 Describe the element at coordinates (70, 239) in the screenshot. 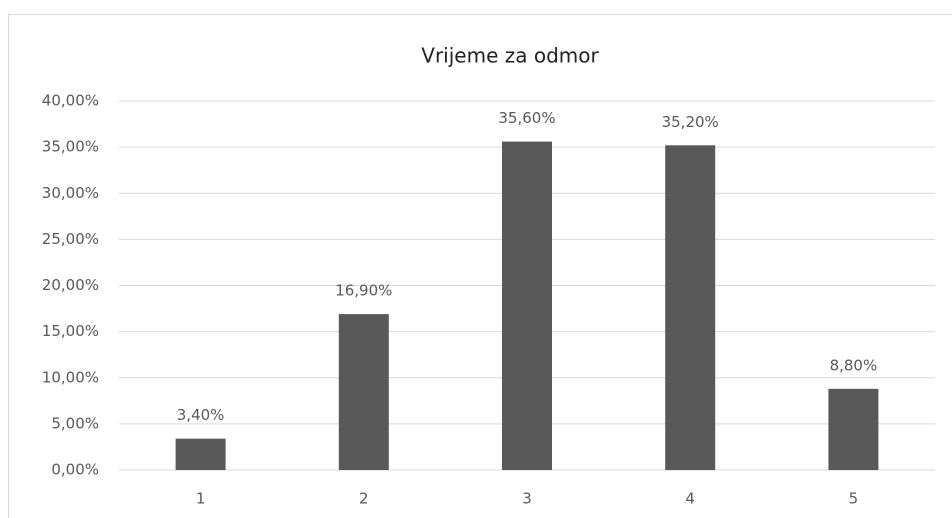

I see `y-tick-label: 25,00%` at that location.